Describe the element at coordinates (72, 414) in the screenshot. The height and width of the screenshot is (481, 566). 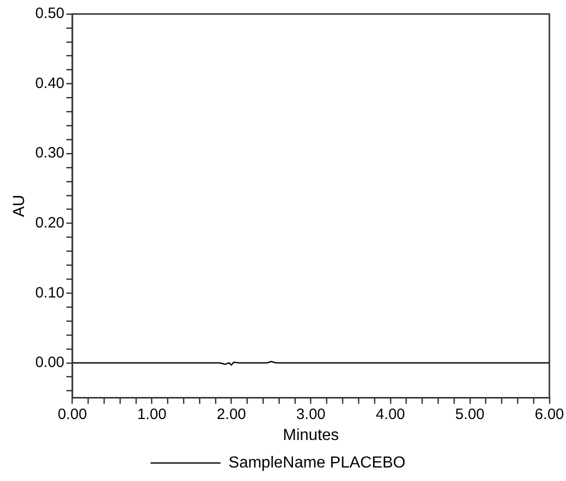
I see `x-tick-label: 0.00` at that location.